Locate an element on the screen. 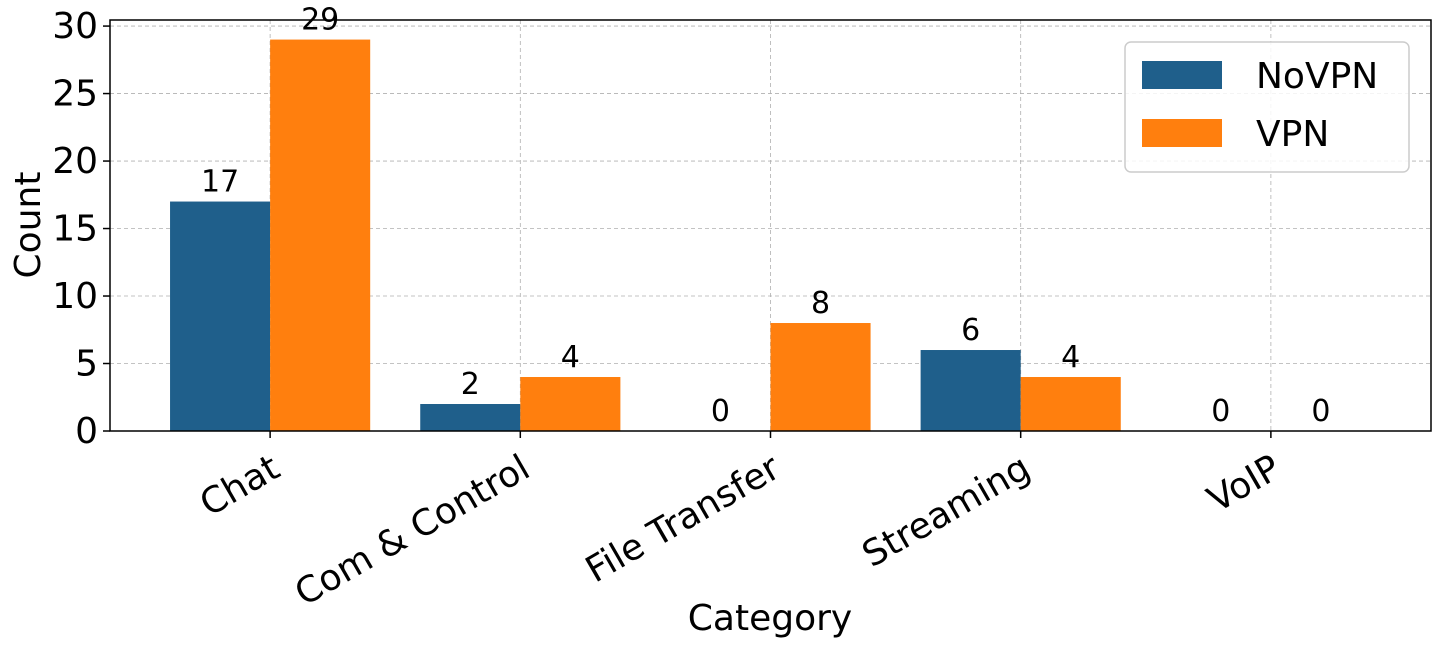 The image size is (1435, 654). x-tick-label: File Transfer is located at coordinates (683, 519).